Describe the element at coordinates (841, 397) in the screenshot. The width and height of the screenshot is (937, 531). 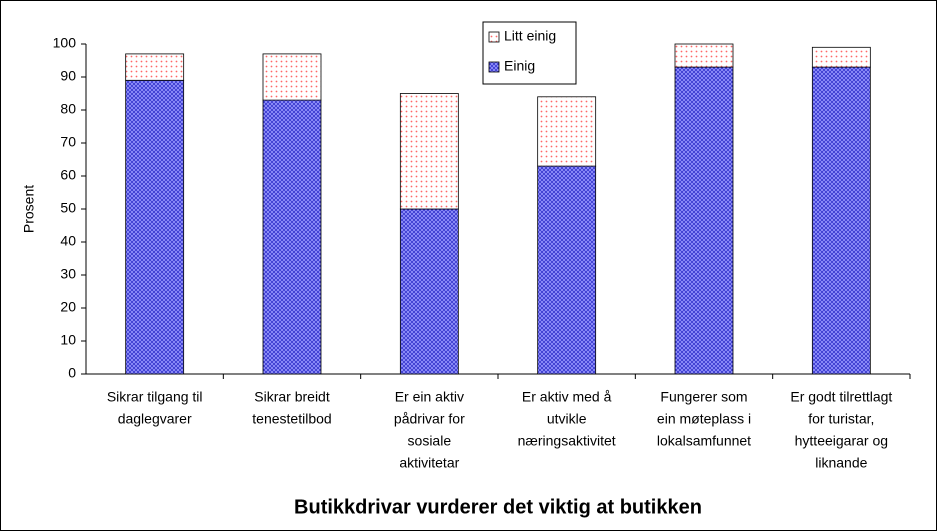
I see `x-tick-label: Er godt tilrettlagt` at that location.